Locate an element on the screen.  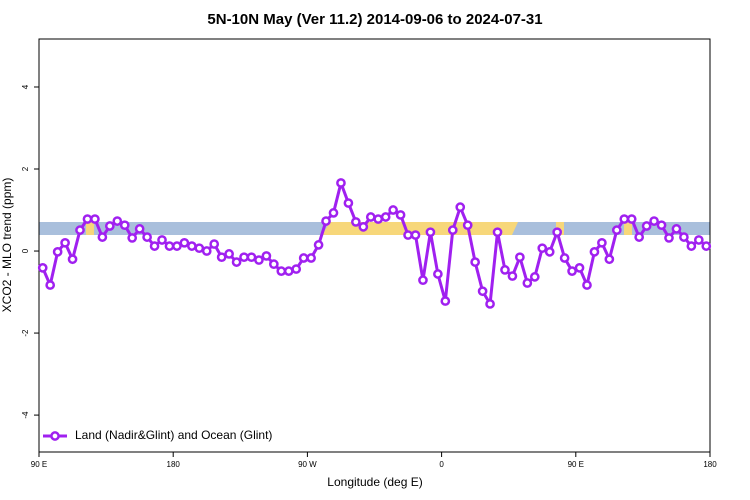
y-tick-label: 0 is located at coordinates (25, 250).